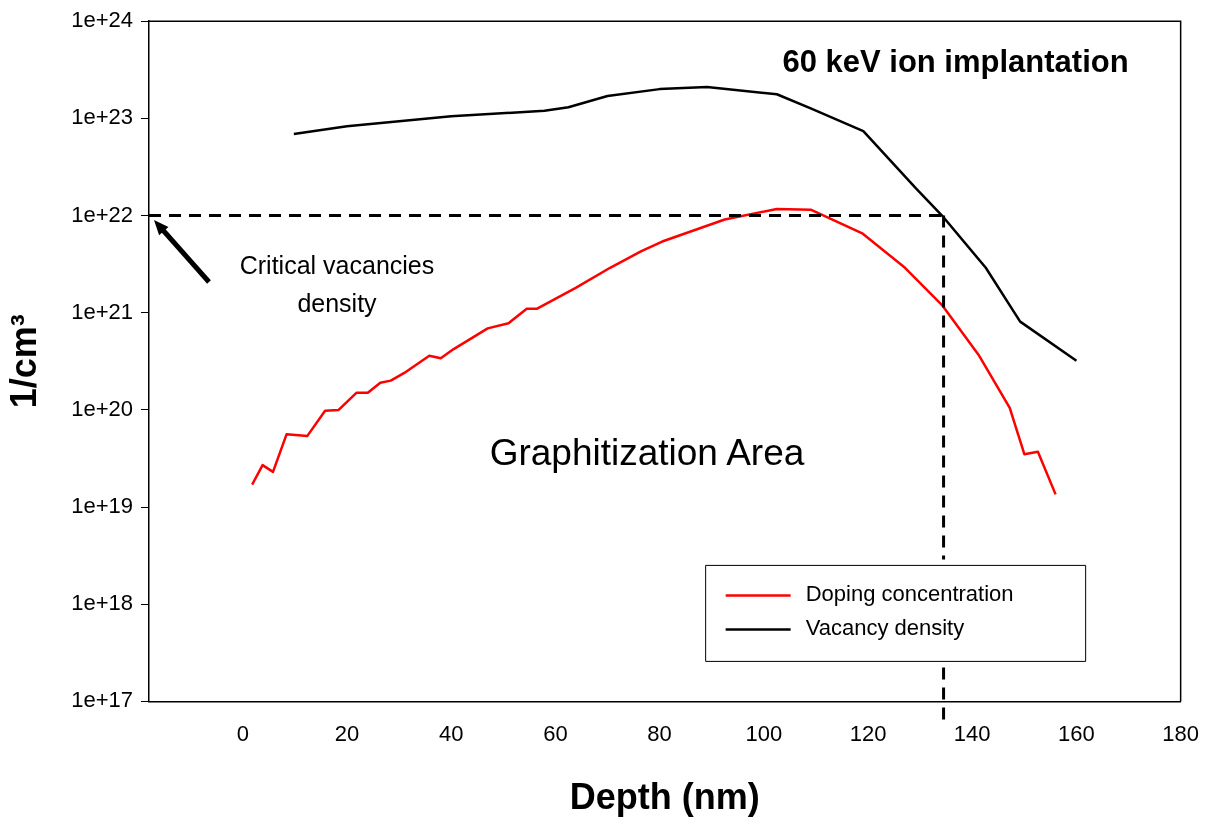 The width and height of the screenshot is (1211, 825). What do you see at coordinates (102, 20) in the screenshot?
I see `y-tick-label: 1e+24` at bounding box center [102, 20].